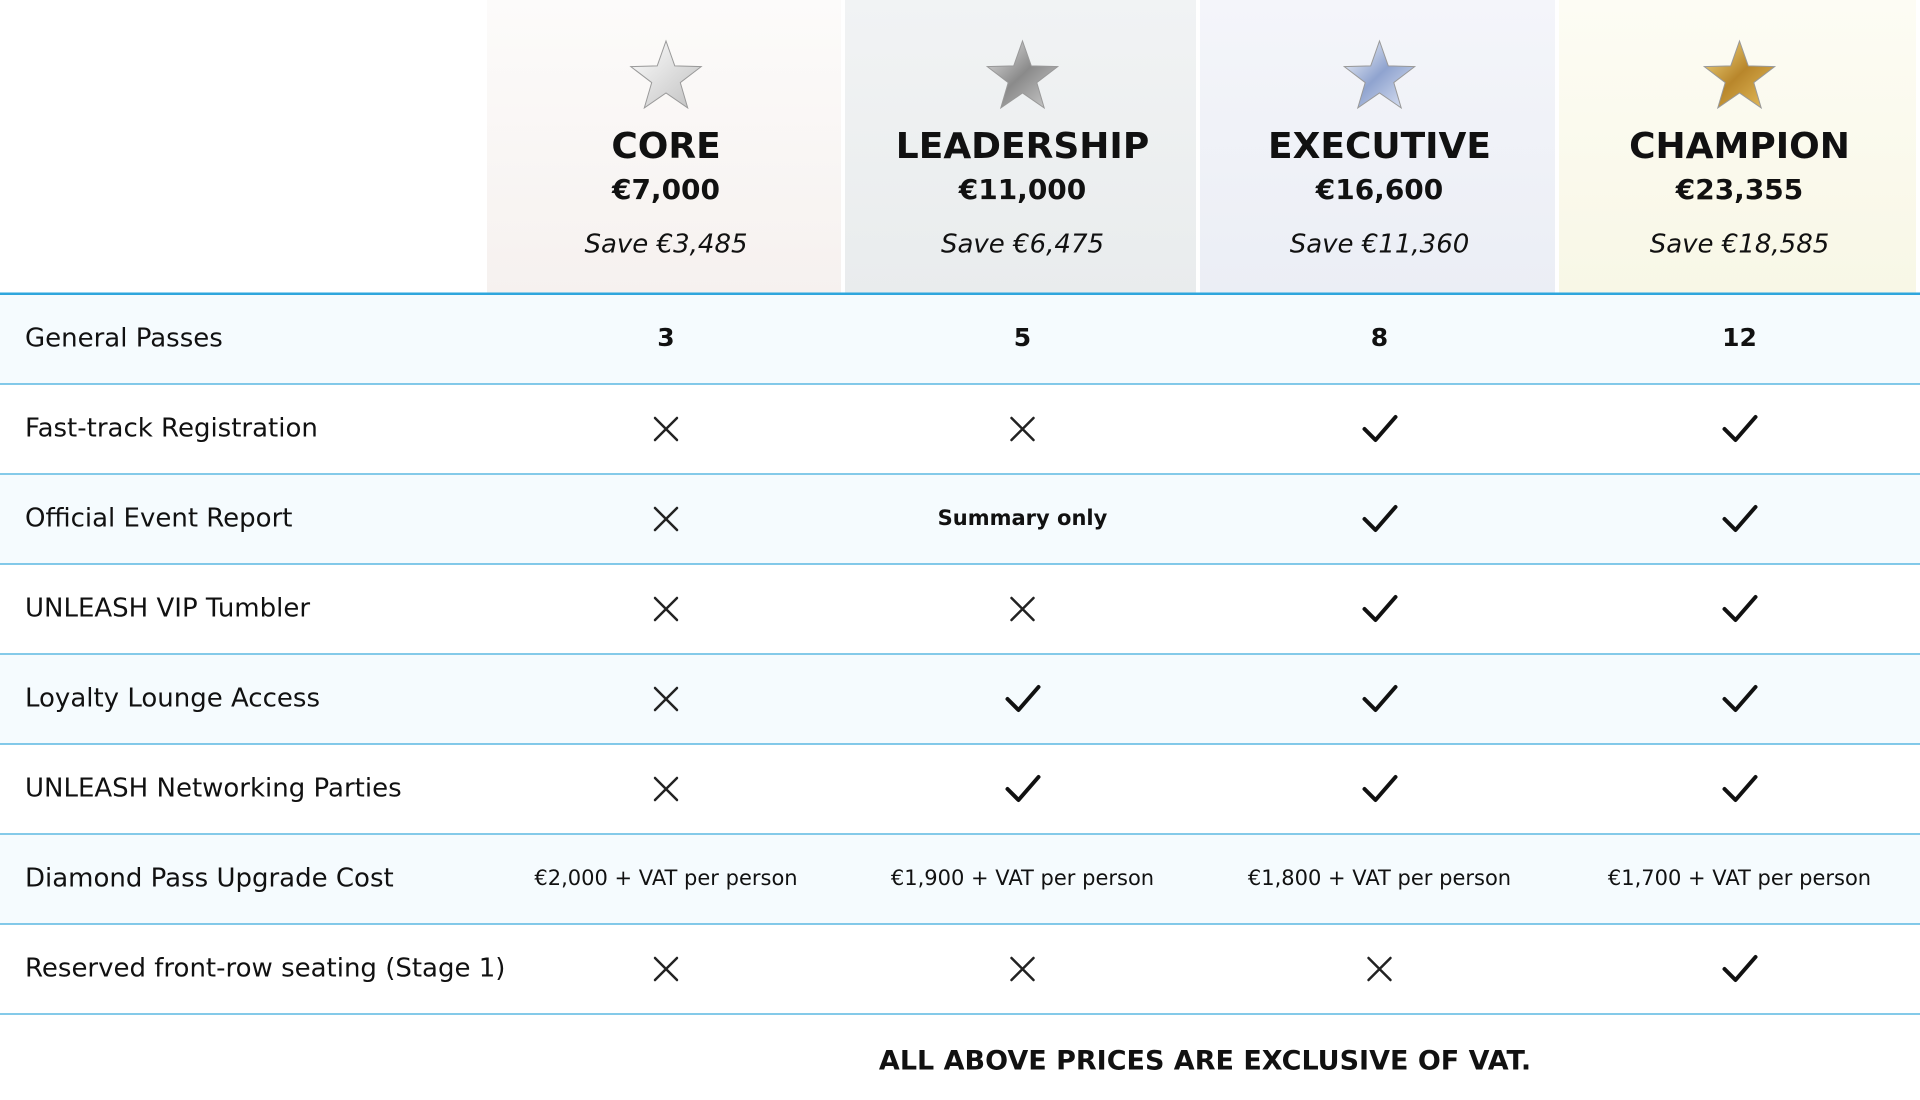  Describe the element at coordinates (1022, 337) in the screenshot. I see `cell-text: 5` at that location.